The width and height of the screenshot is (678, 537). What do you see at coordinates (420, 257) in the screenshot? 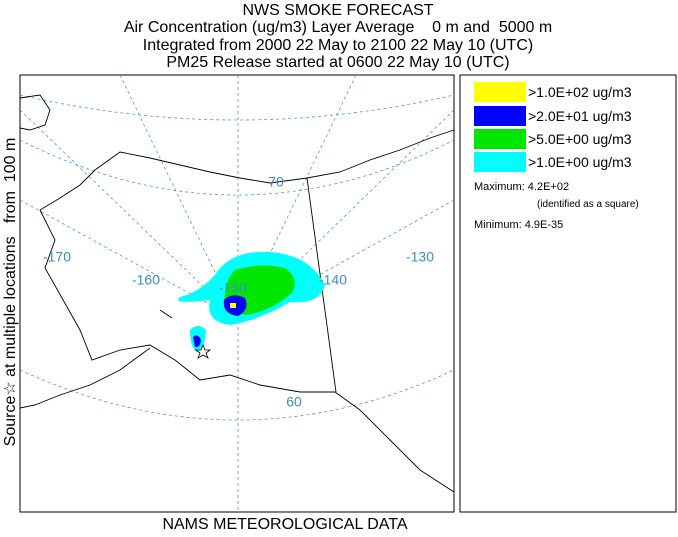
I see `graticule-label: -130` at bounding box center [420, 257].